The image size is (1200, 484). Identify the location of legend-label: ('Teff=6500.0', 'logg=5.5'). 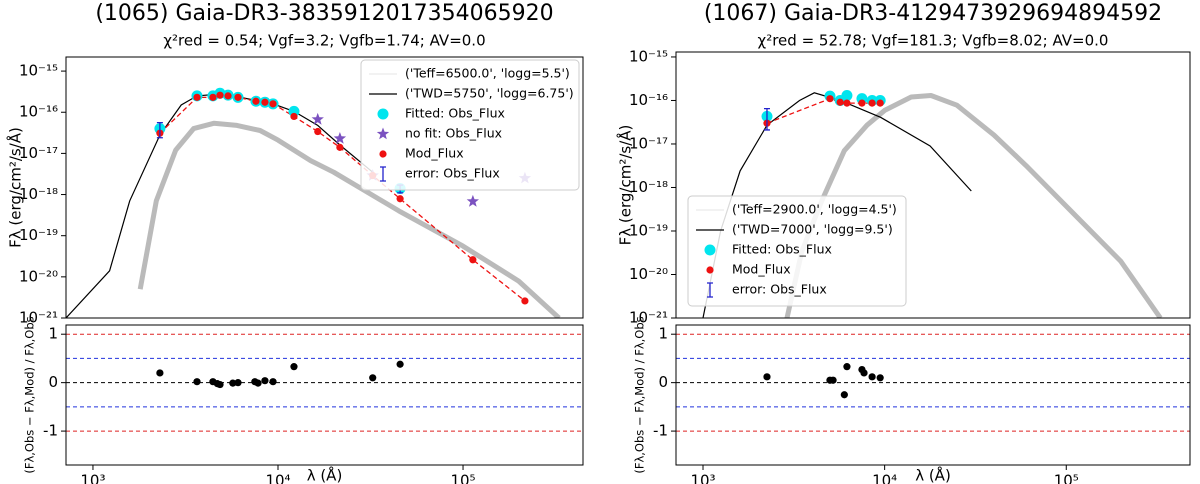
(487, 73).